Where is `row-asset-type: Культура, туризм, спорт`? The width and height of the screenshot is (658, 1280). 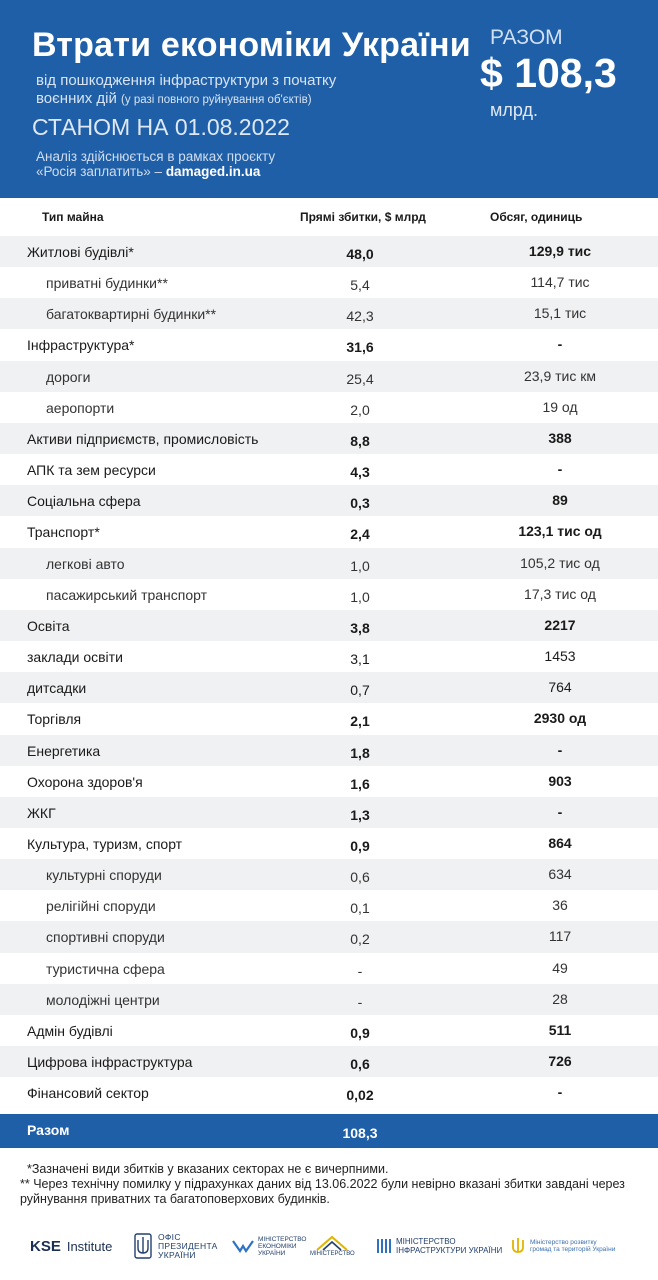 row-asset-type: Культура, туризм, спорт is located at coordinates (105, 843).